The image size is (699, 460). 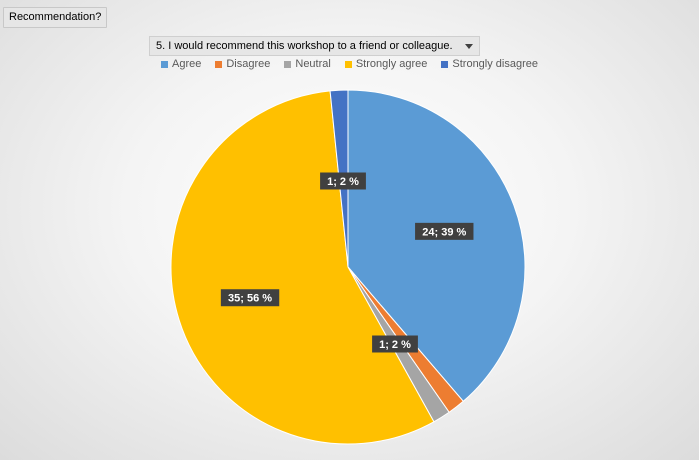 What do you see at coordinates (186, 64) in the screenshot?
I see `legend-label: Agree` at bounding box center [186, 64].